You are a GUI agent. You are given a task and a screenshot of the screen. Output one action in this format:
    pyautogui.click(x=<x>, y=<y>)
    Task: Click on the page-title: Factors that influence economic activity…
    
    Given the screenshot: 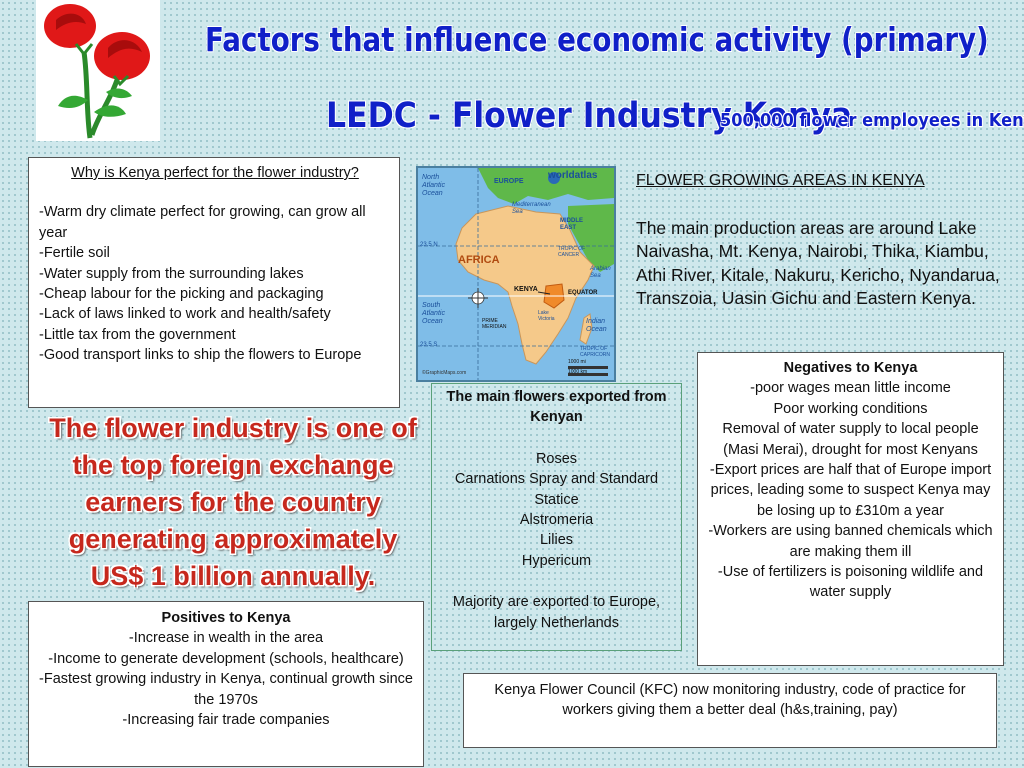 What is the action you would take?
    pyautogui.click(x=597, y=39)
    